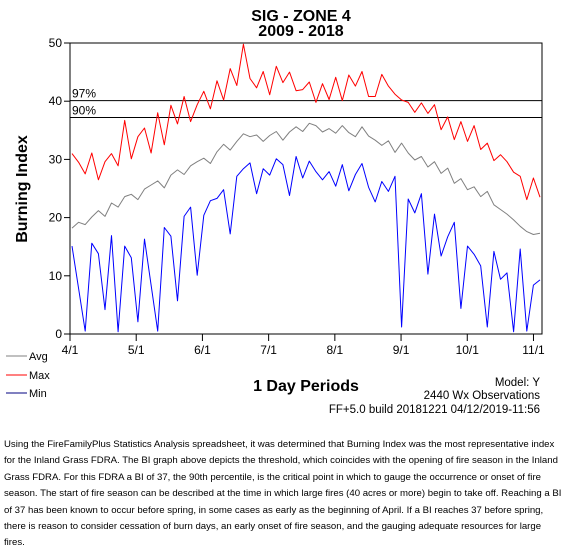 This screenshot has height=552, width=571. I want to click on legend-avg-label: Avg, so click(38, 357).